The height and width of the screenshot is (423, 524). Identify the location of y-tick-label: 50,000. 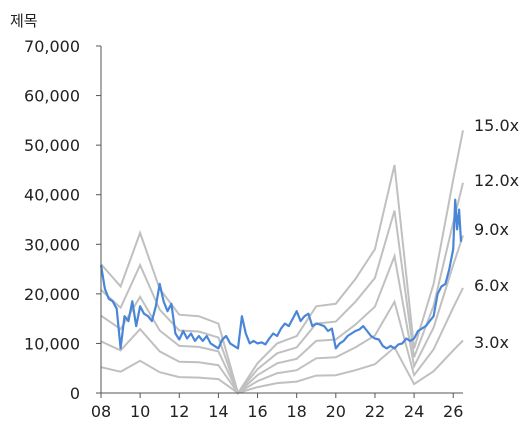
(52, 145).